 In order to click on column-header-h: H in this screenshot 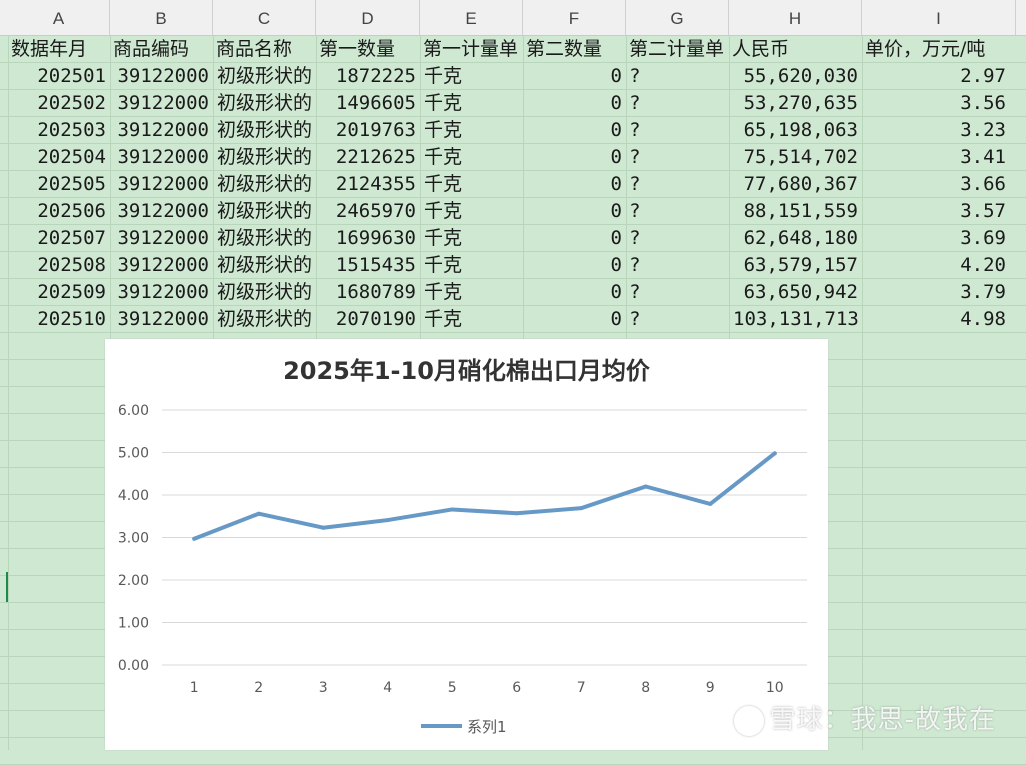, I will do `click(795, 17)`.